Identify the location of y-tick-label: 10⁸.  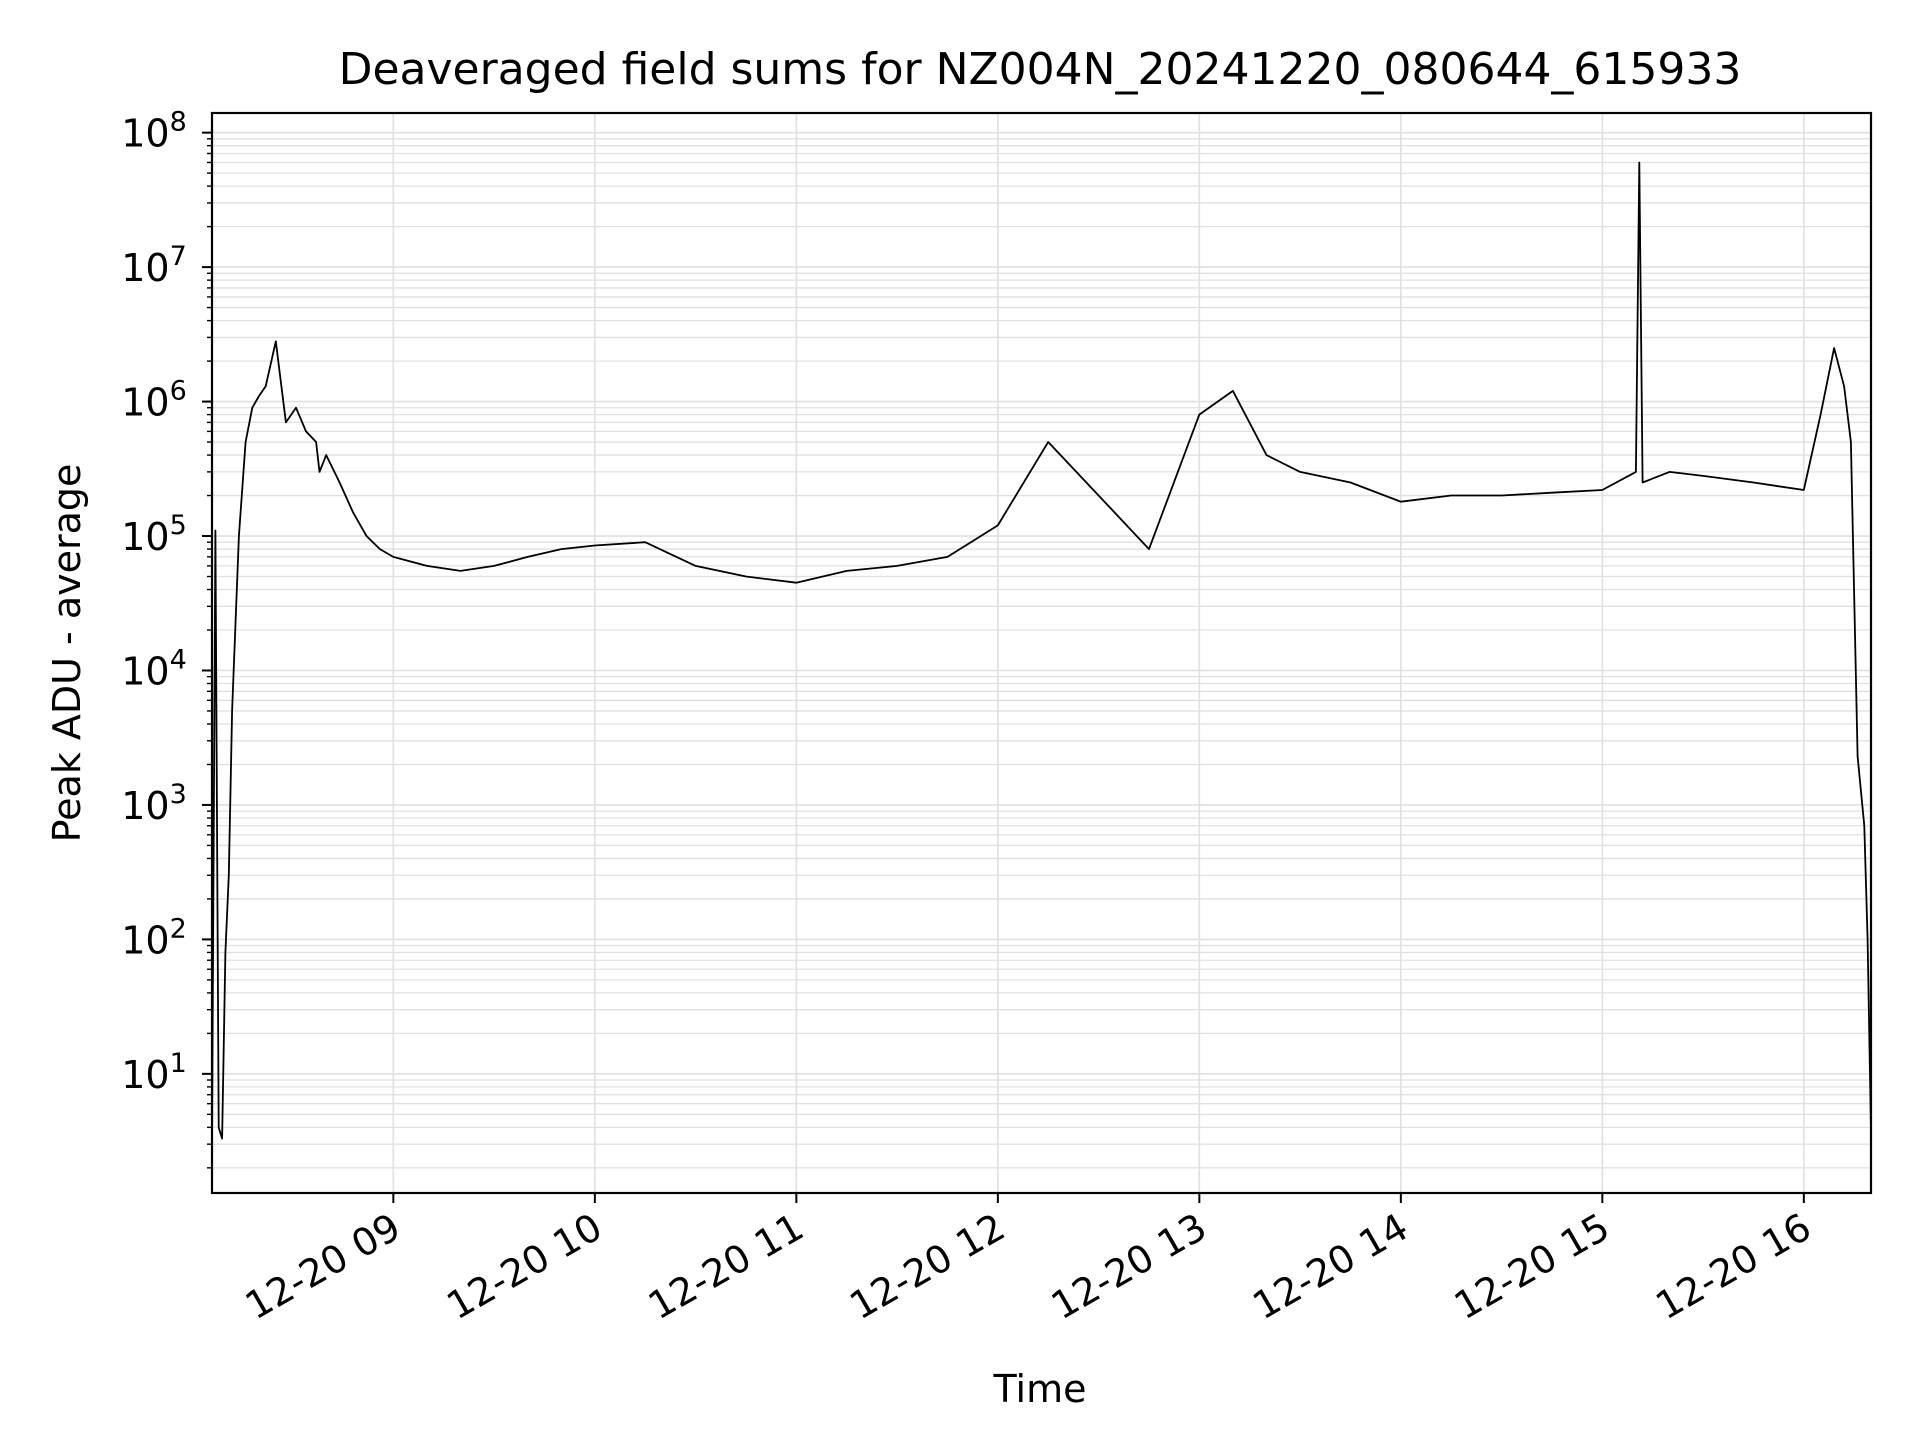
(154, 131).